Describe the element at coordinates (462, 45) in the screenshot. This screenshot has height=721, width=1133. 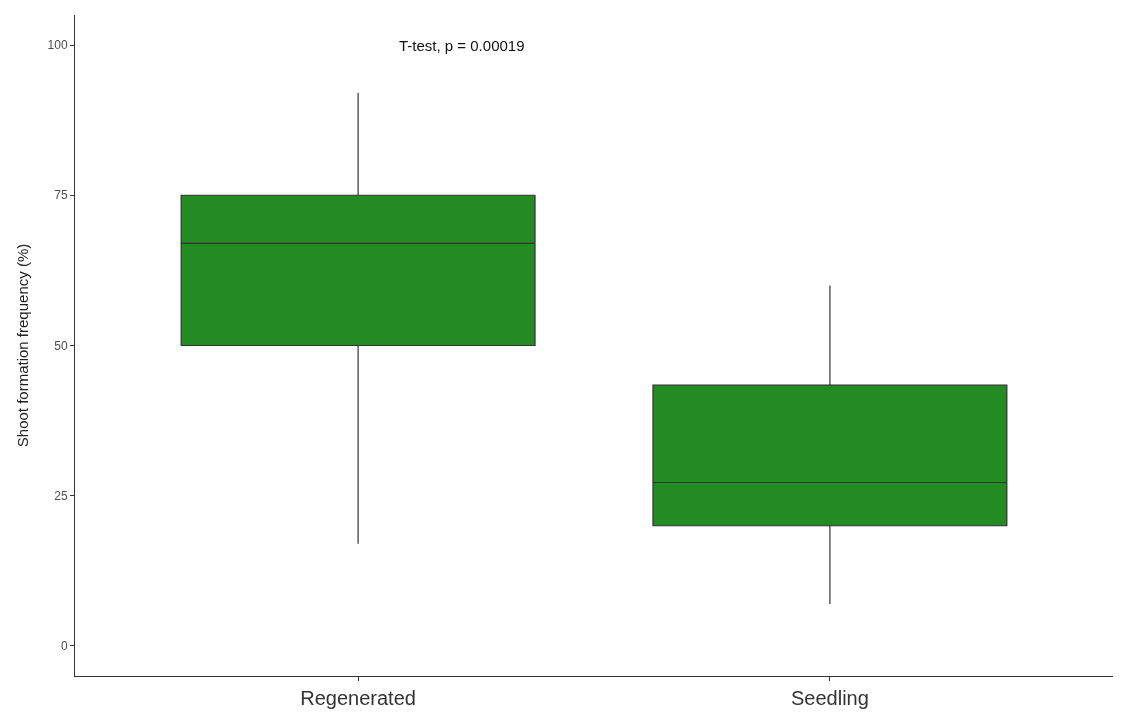
I see `annotation: T-test, p = 0.00019` at that location.